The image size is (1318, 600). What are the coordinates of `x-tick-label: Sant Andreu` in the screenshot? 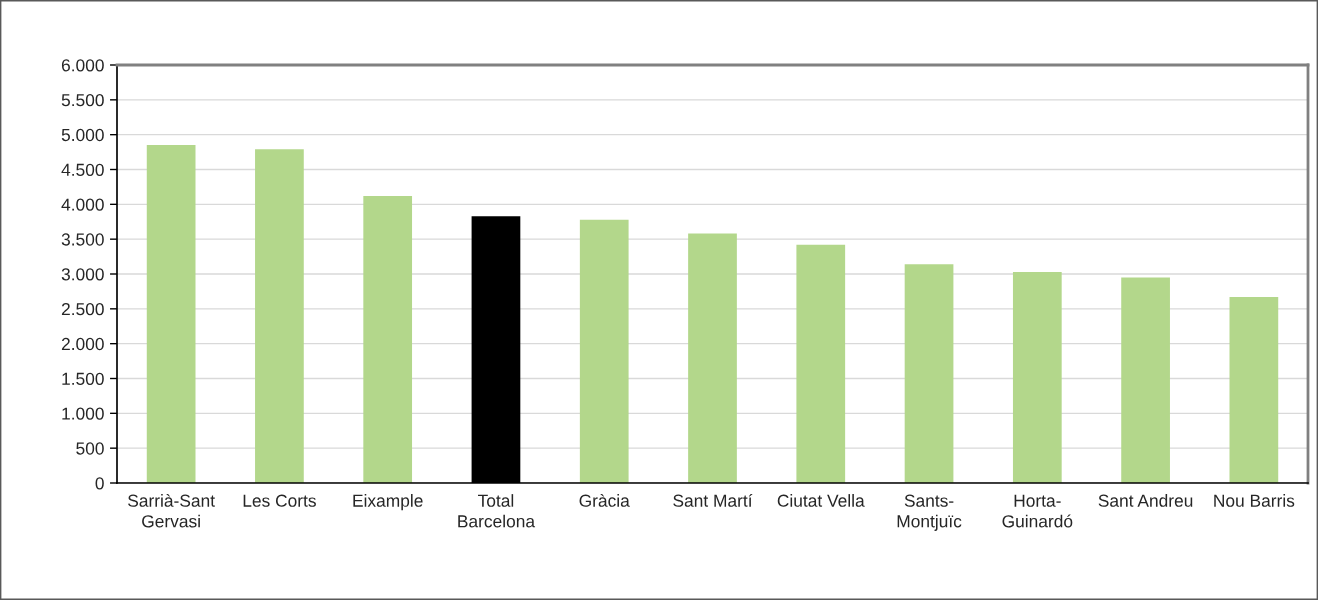 It's located at (1145, 500).